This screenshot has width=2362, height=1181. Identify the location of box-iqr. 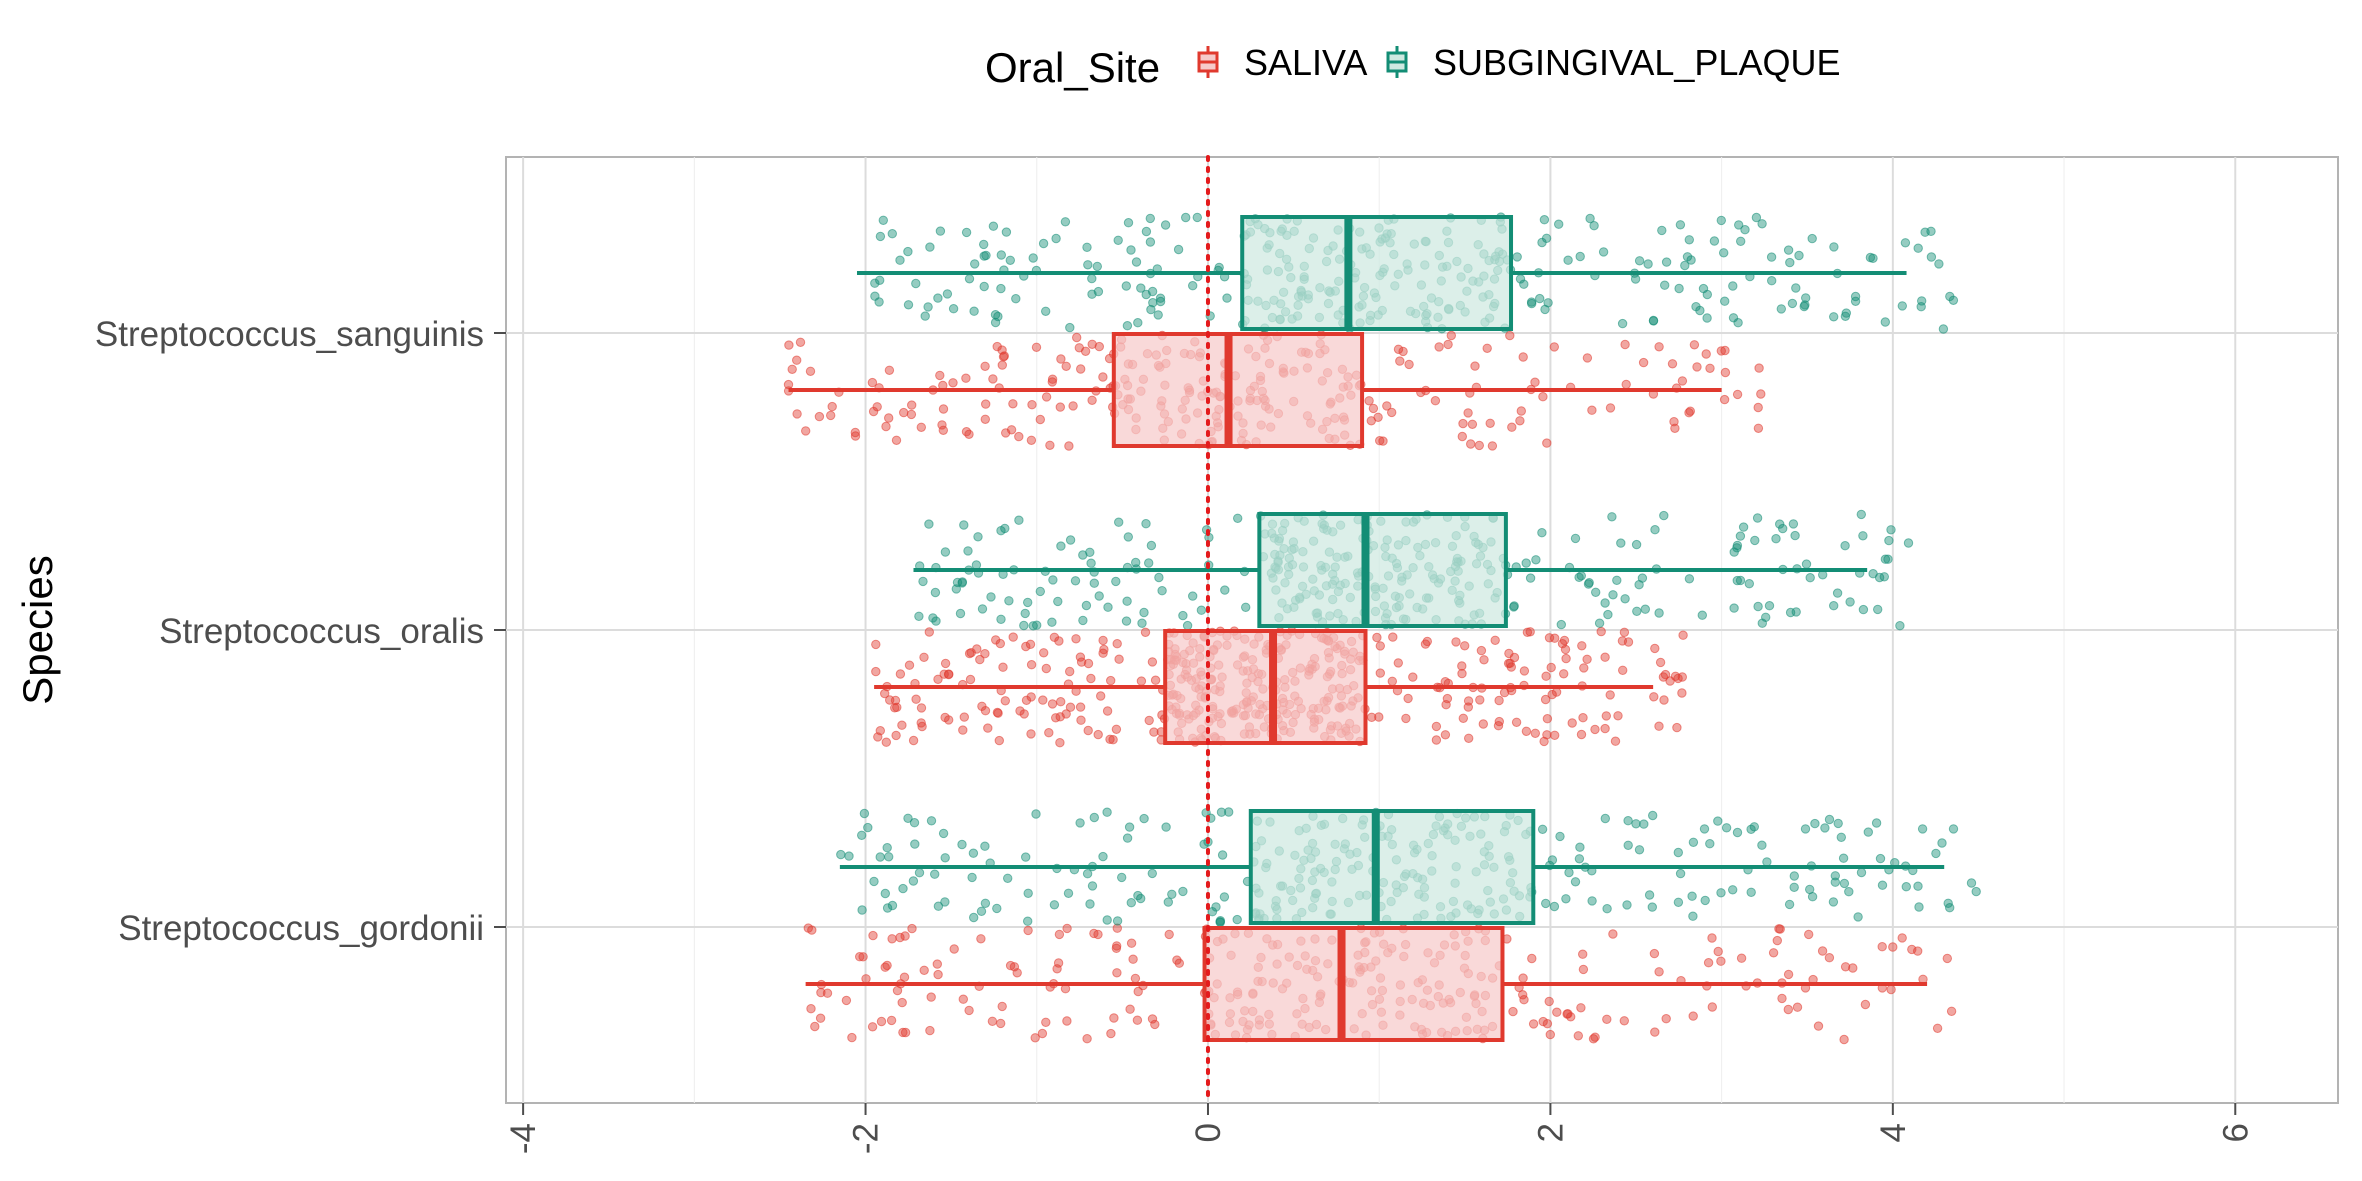
(1265, 687).